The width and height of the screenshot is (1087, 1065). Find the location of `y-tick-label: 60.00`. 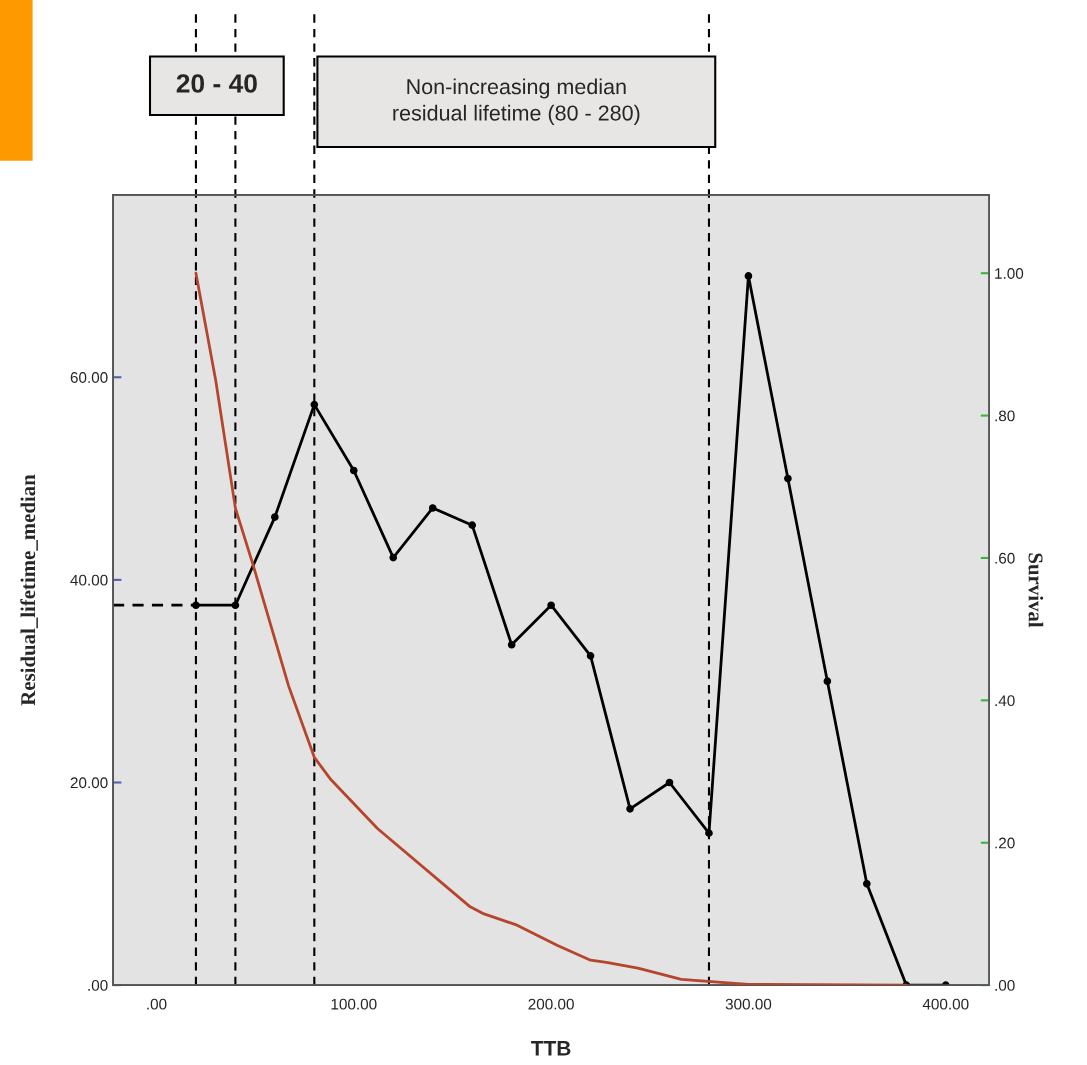

y-tick-label: 60.00 is located at coordinates (89, 377).